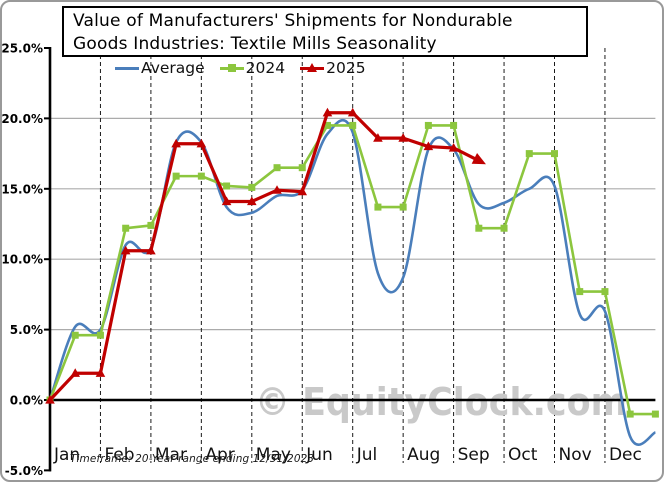  Describe the element at coordinates (523, 455) in the screenshot. I see `month-label: Oct` at that location.